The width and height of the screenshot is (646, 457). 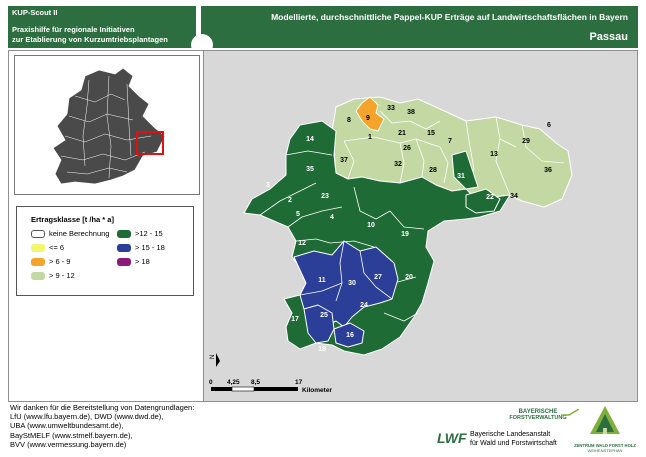 I want to click on overview-district-lines, so click(x=106, y=127).